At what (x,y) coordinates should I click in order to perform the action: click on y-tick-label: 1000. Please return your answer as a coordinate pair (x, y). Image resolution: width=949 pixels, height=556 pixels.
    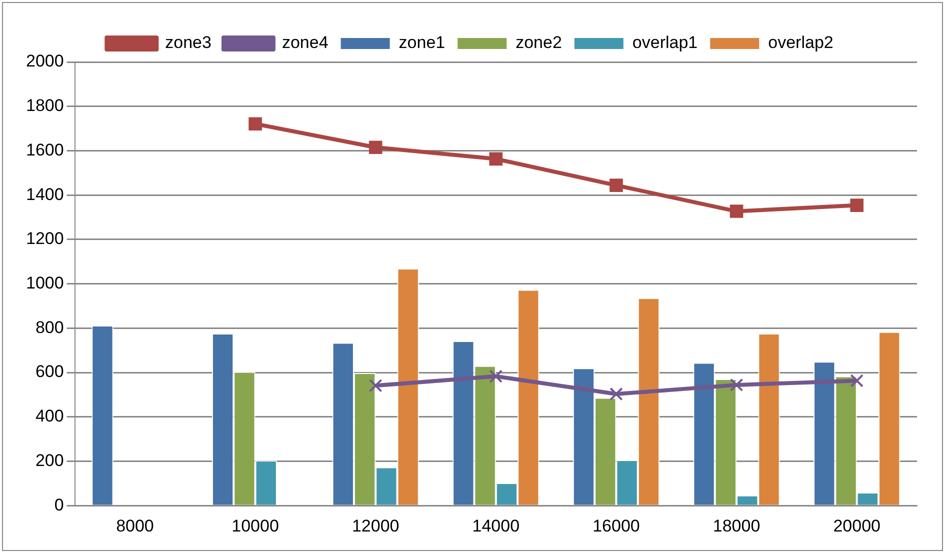
    Looking at the image, I should click on (45, 282).